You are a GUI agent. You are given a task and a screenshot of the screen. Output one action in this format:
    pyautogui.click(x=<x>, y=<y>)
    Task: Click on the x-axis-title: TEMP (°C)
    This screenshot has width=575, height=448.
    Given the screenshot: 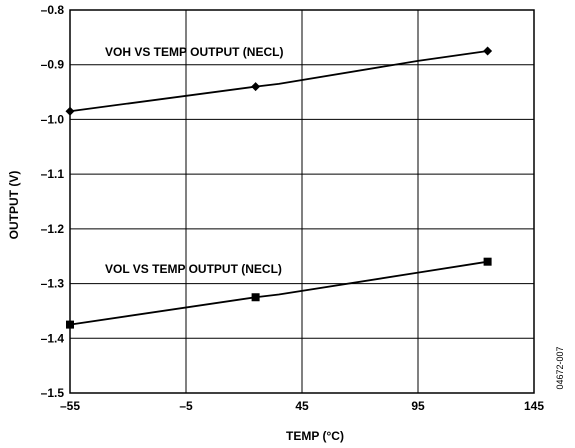 What is the action you would take?
    pyautogui.click(x=315, y=436)
    